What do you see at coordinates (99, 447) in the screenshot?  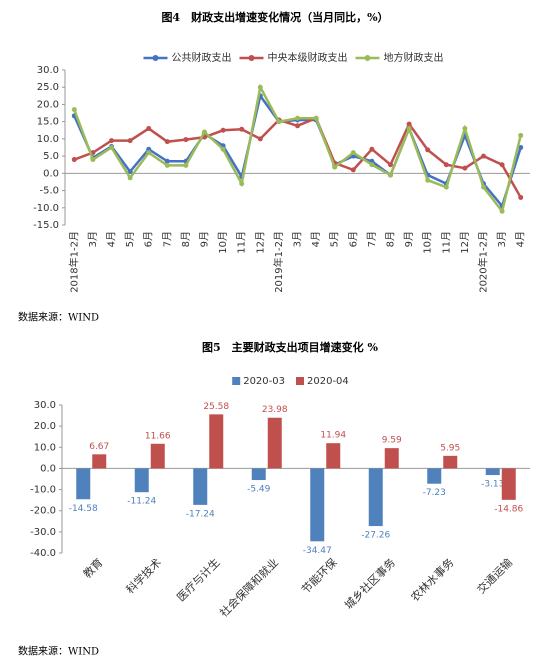 I see `value-label: 6.67` at bounding box center [99, 447].